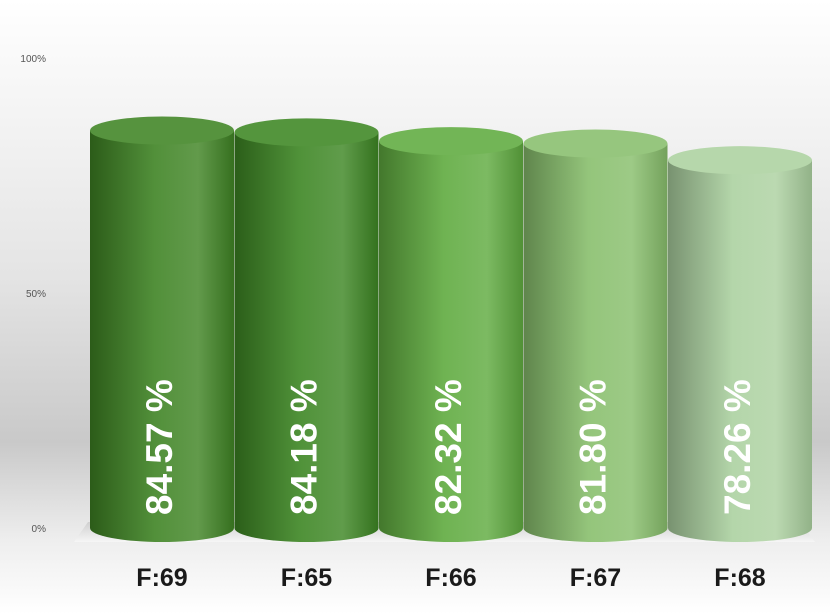  What do you see at coordinates (592, 447) in the screenshot?
I see `data-label: 81.80 %` at bounding box center [592, 447].